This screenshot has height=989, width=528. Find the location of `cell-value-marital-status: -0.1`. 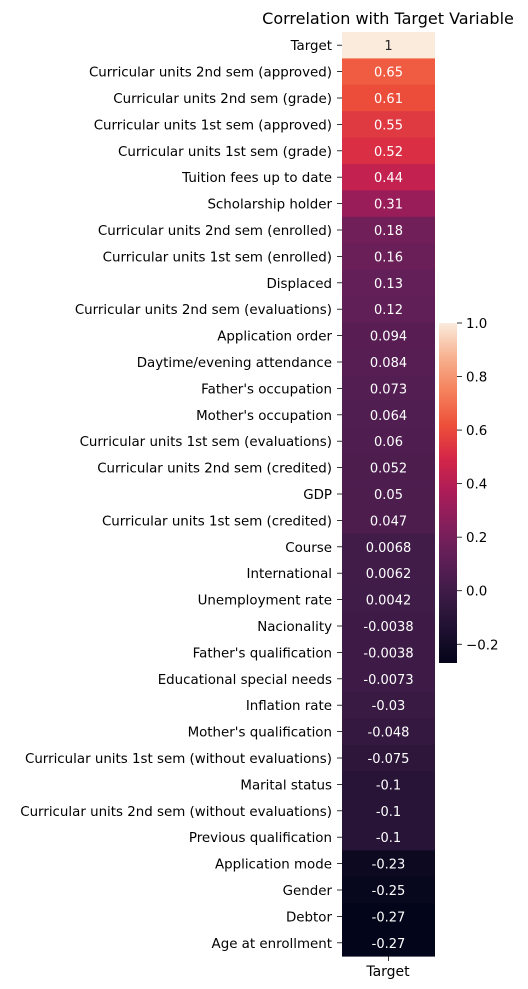

cell-value-marital-status: -0.1 is located at coordinates (388, 785).